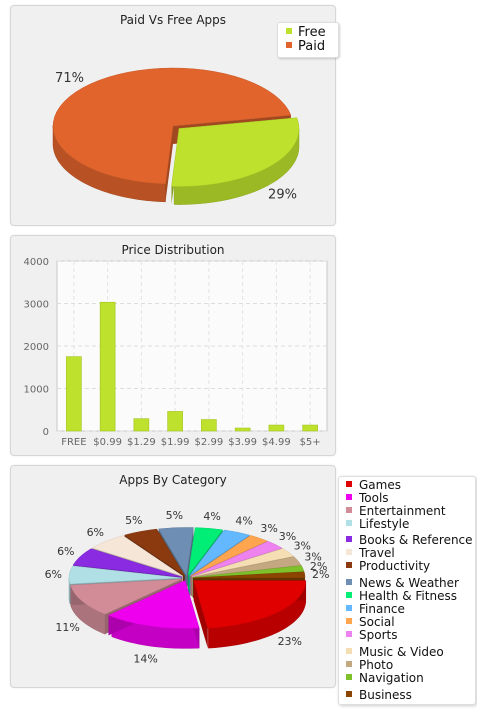 The width and height of the screenshot is (477, 709). Describe the element at coordinates (312, 32) in the screenshot. I see `legend-label: Free` at that location.